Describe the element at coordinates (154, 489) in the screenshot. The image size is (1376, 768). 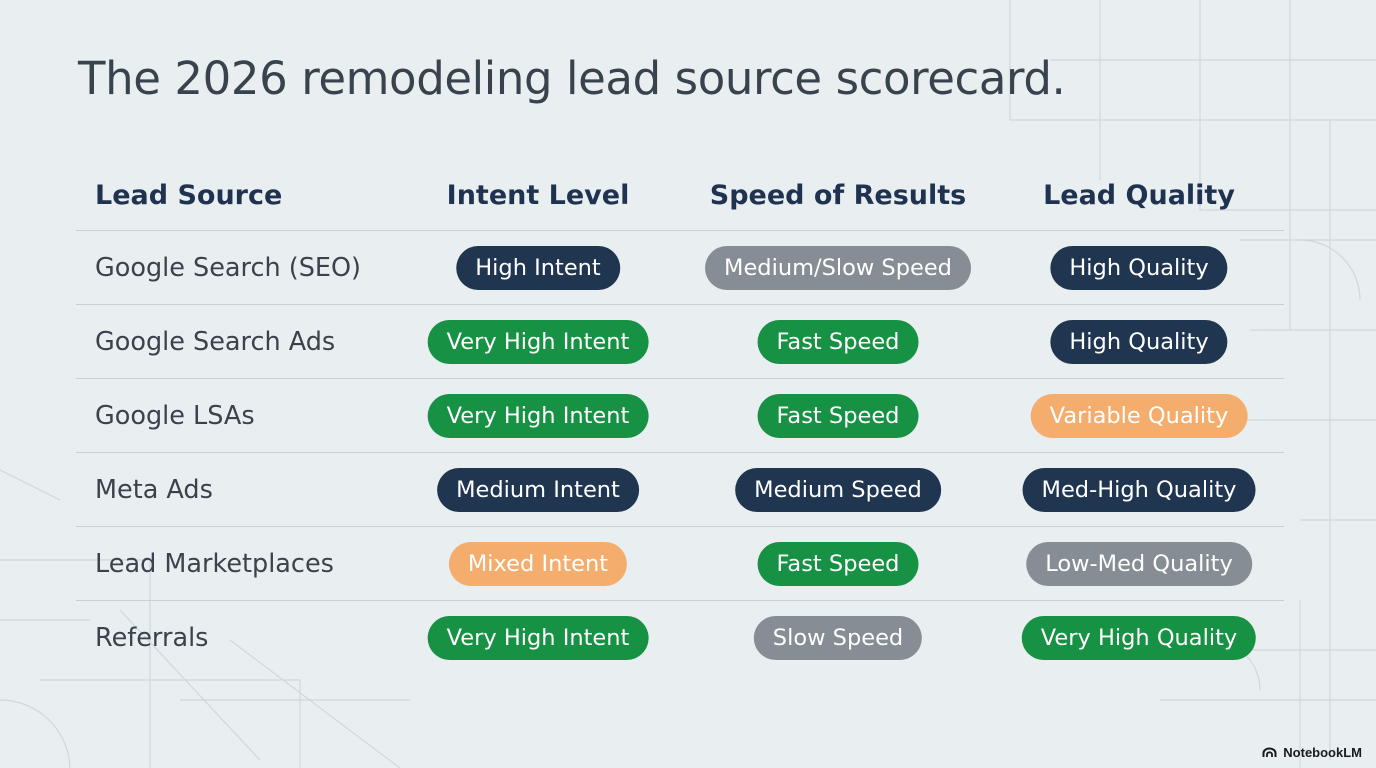
I see `lead-source-name: Meta Ads` at that location.